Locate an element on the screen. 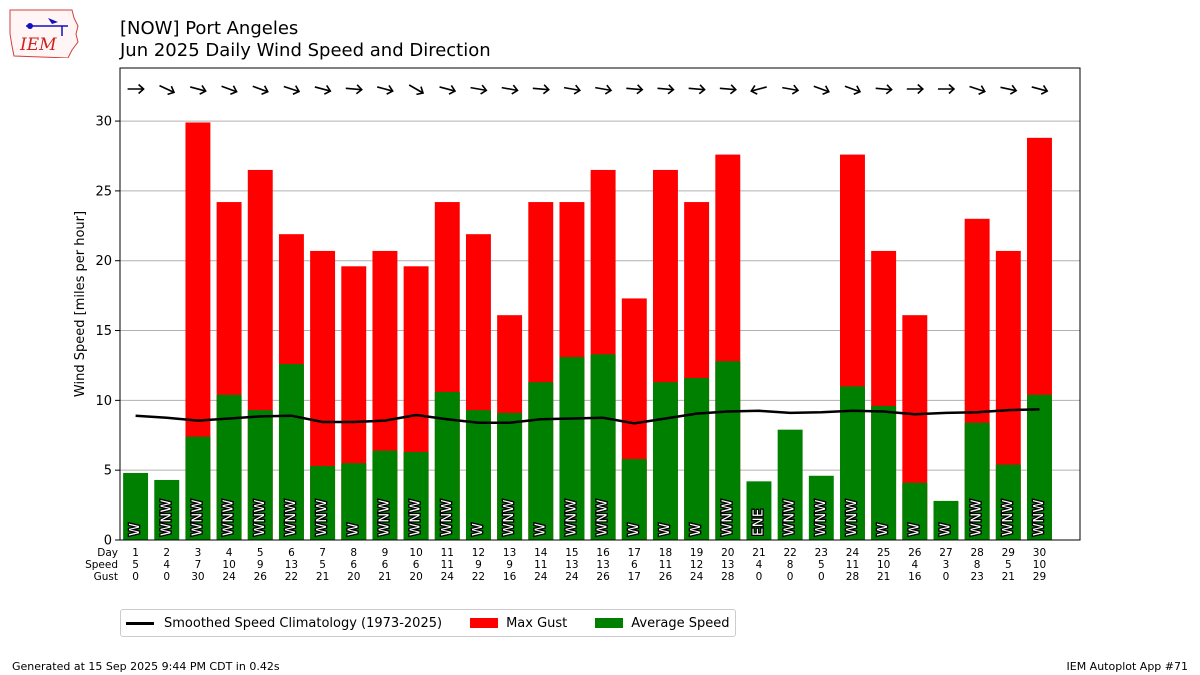 This screenshot has height=675, width=1200. day-value: 19 is located at coordinates (696, 553).